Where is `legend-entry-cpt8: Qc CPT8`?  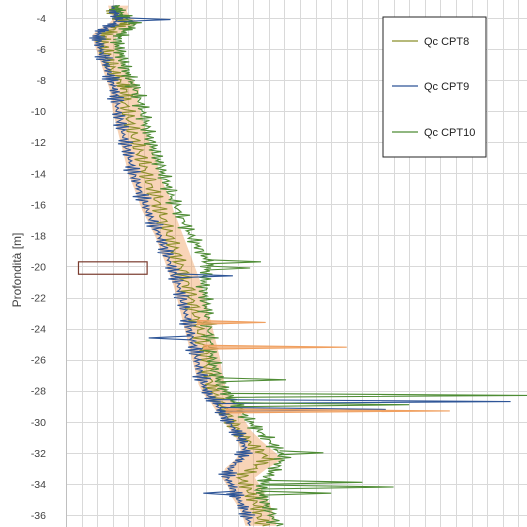
legend-entry-cpt8: Qc CPT8 is located at coordinates (430, 42).